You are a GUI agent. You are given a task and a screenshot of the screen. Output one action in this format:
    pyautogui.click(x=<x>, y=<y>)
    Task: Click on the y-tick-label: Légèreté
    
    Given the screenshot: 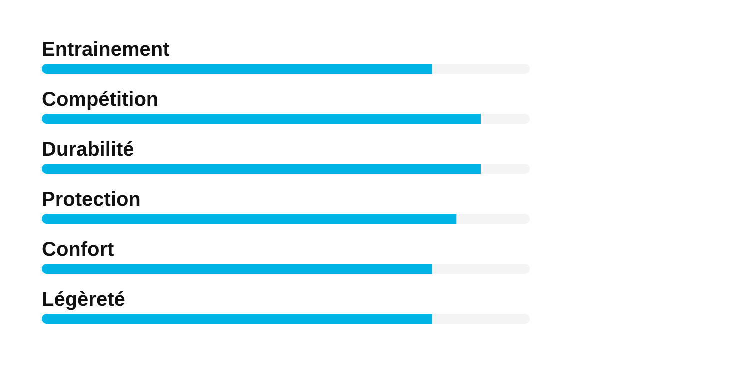 What is the action you would take?
    pyautogui.click(x=84, y=300)
    